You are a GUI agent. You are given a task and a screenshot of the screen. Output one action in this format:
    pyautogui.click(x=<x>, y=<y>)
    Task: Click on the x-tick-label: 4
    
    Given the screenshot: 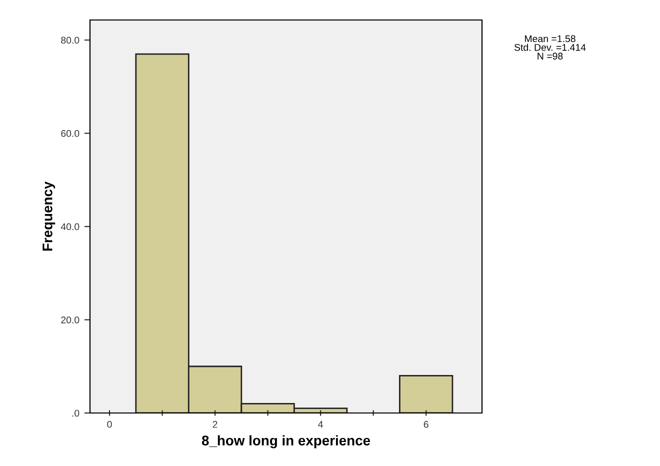 What is the action you would take?
    pyautogui.click(x=320, y=424)
    